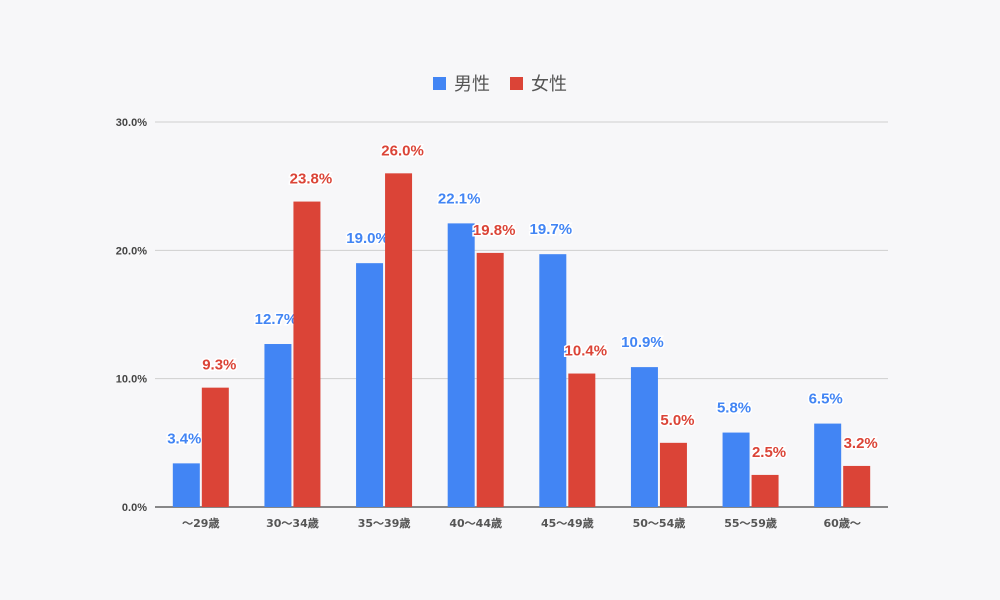 This screenshot has width=1000, height=600. What do you see at coordinates (439, 83) in the screenshot?
I see `legend-swatch-male` at bounding box center [439, 83].